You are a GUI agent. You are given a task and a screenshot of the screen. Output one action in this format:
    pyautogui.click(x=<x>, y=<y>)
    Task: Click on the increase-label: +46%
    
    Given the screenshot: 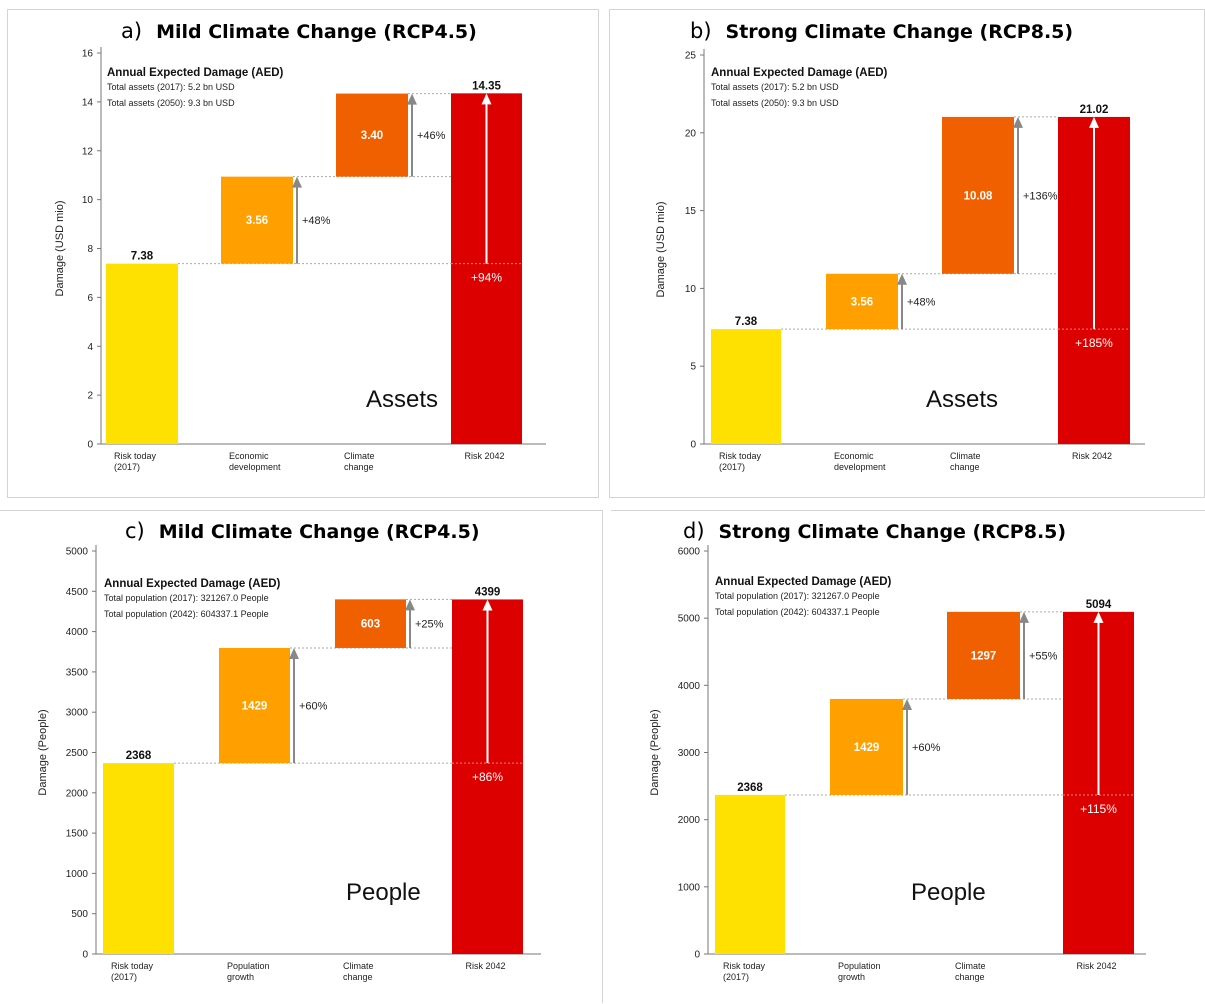 What is the action you would take?
    pyautogui.click(x=431, y=136)
    